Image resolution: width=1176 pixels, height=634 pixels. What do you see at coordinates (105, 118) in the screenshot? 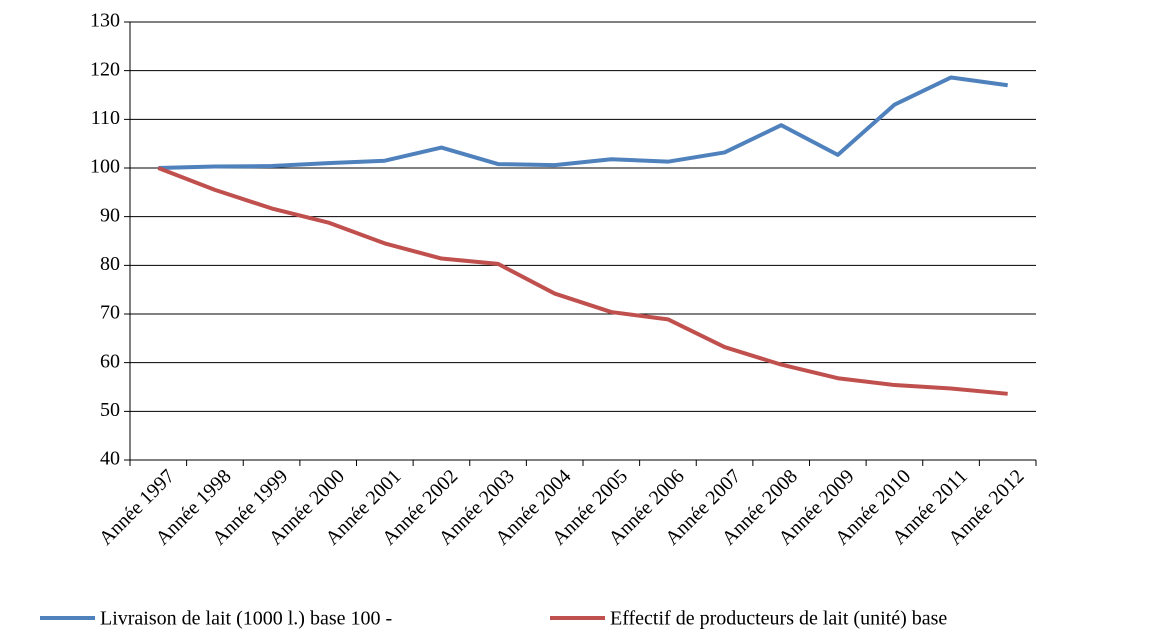
I see `y-tick-label: 110` at bounding box center [105, 118].